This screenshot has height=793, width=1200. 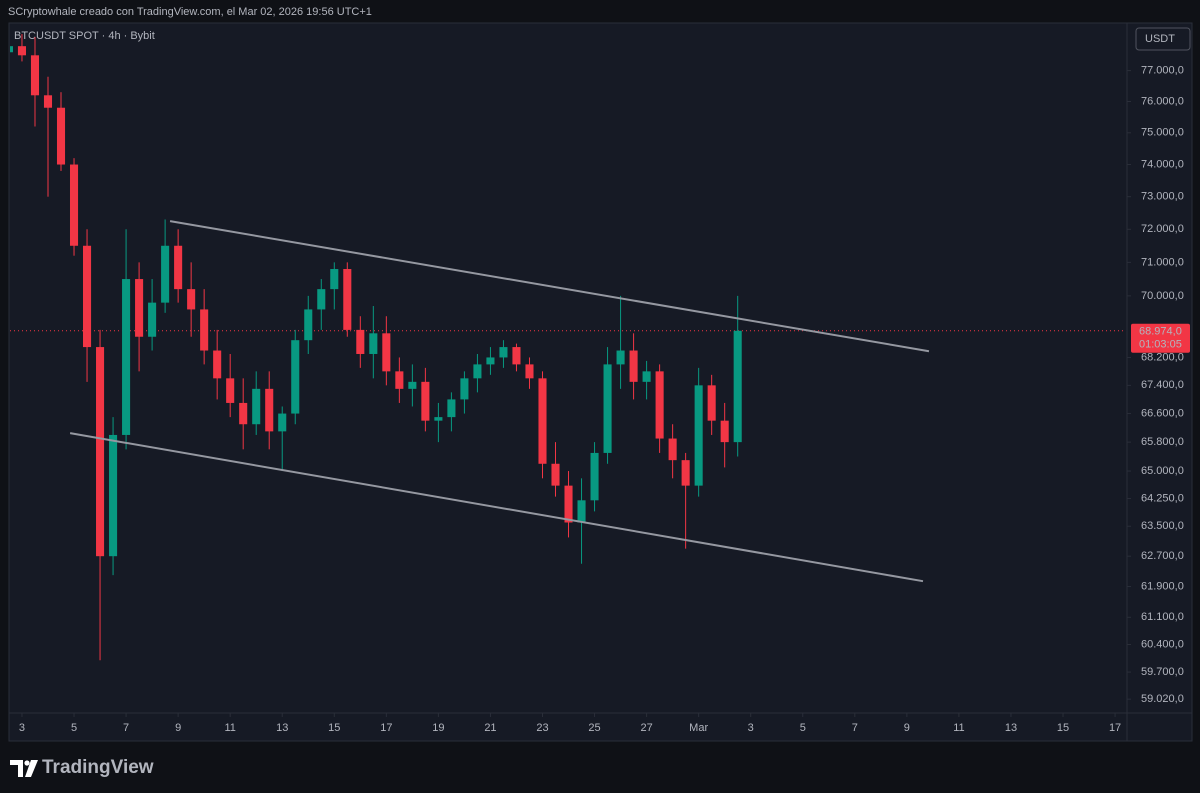 What do you see at coordinates (490, 728) in the screenshot?
I see `x-tick-label: 21` at bounding box center [490, 728].